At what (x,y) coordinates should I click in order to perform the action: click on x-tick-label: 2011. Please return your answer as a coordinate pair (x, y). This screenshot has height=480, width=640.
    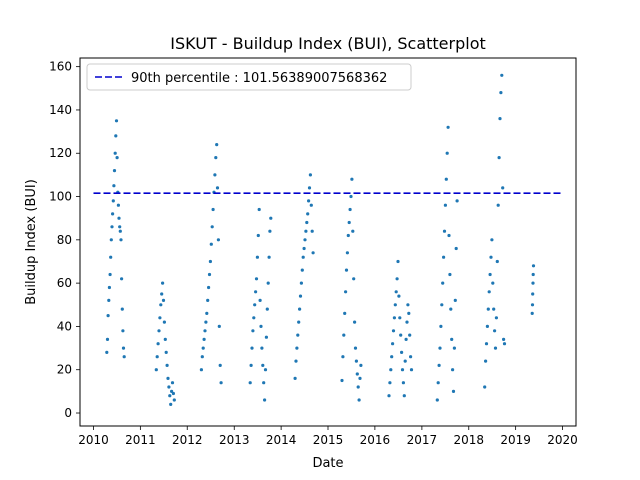
    Looking at the image, I should click on (140, 440).